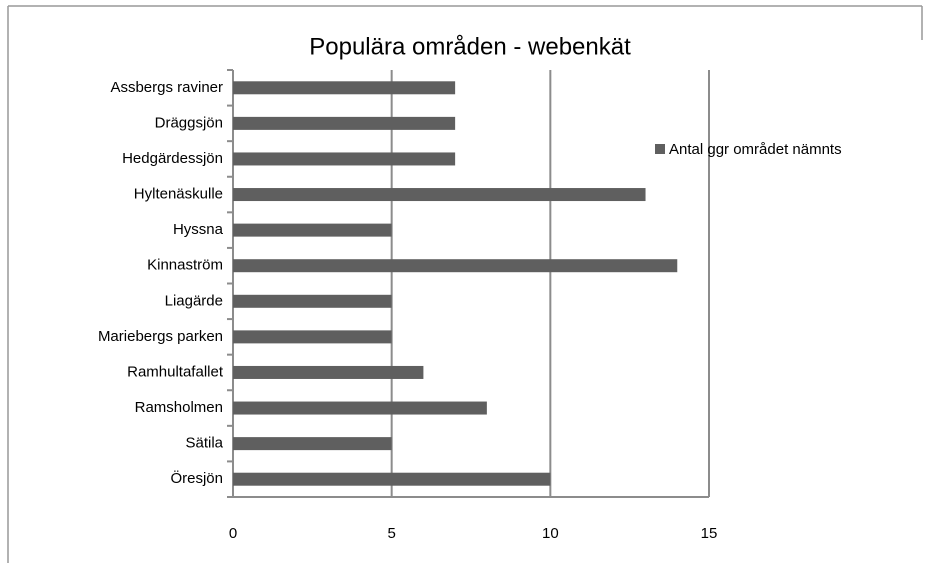 The width and height of the screenshot is (930, 563). Describe the element at coordinates (550, 533) in the screenshot. I see `x-tick-label: 10` at that location.